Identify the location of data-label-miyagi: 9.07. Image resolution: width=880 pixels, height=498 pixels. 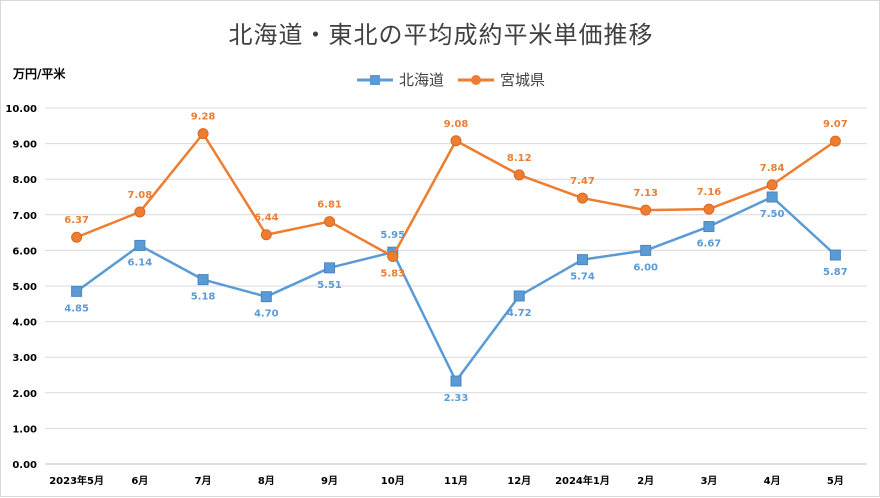
(835, 124).